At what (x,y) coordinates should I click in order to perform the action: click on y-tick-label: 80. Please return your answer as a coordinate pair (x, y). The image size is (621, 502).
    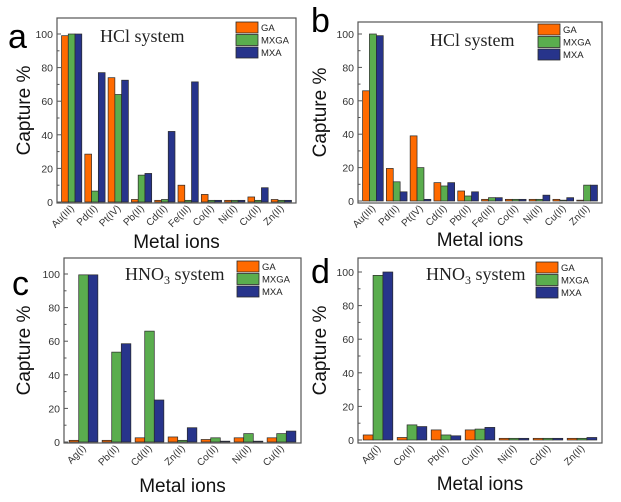
    Looking at the image, I should click on (348, 307).